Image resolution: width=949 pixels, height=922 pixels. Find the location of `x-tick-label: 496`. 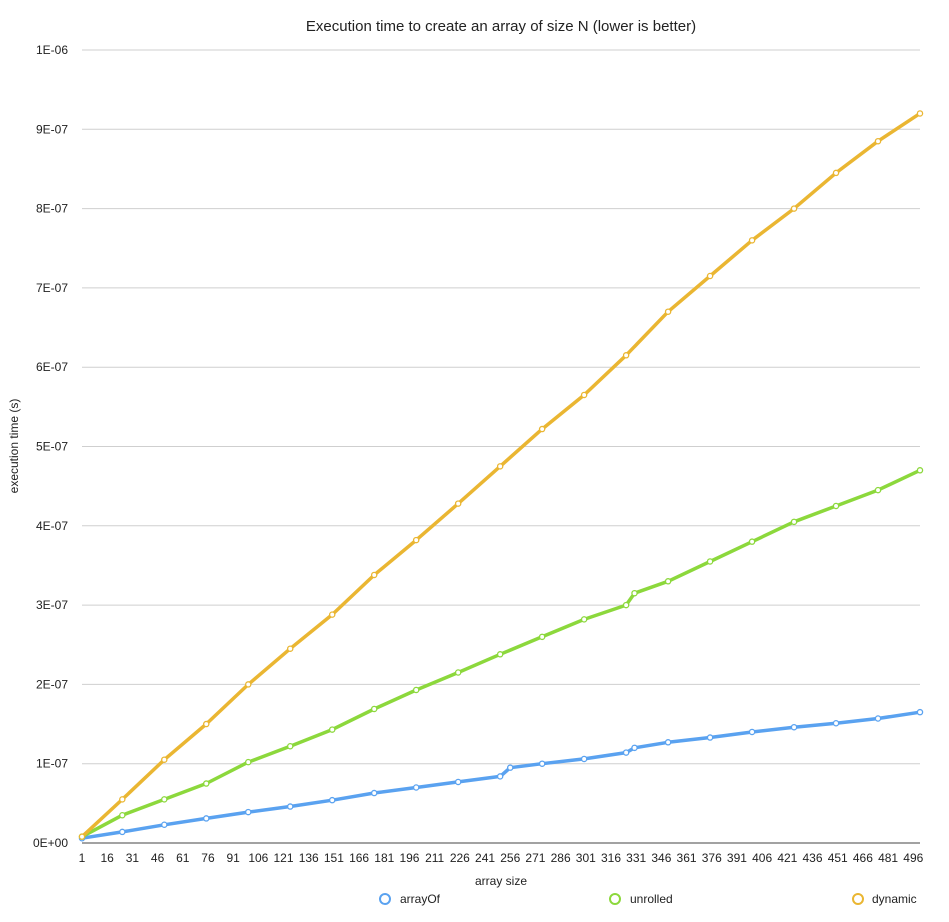

x-tick-label: 496 is located at coordinates (913, 858).